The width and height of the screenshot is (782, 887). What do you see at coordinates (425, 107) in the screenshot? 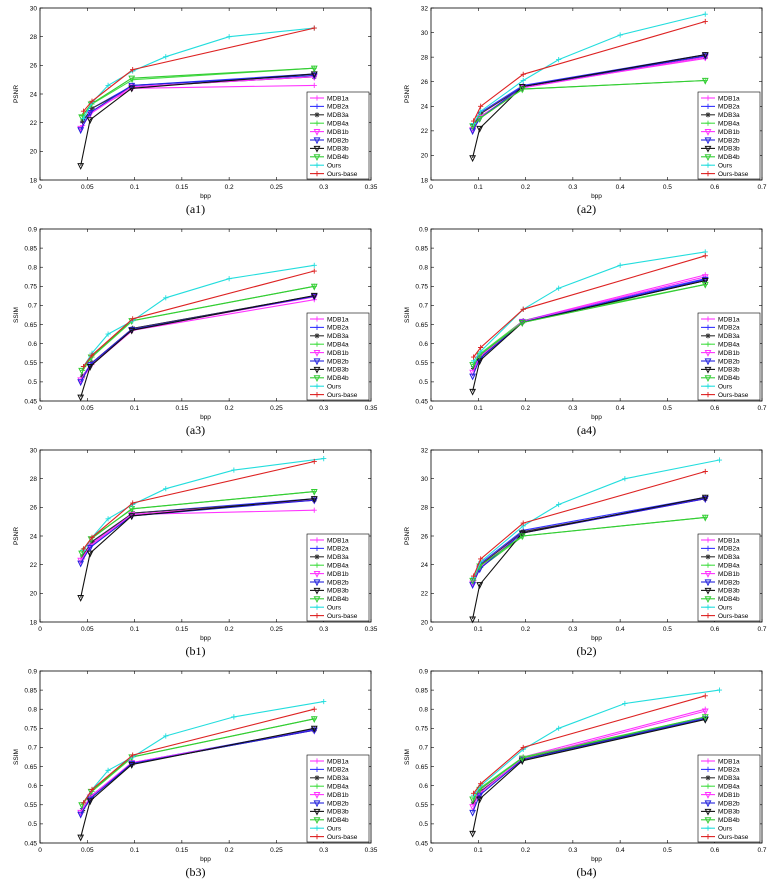
I see `y-tick-label: 24` at bounding box center [425, 107].